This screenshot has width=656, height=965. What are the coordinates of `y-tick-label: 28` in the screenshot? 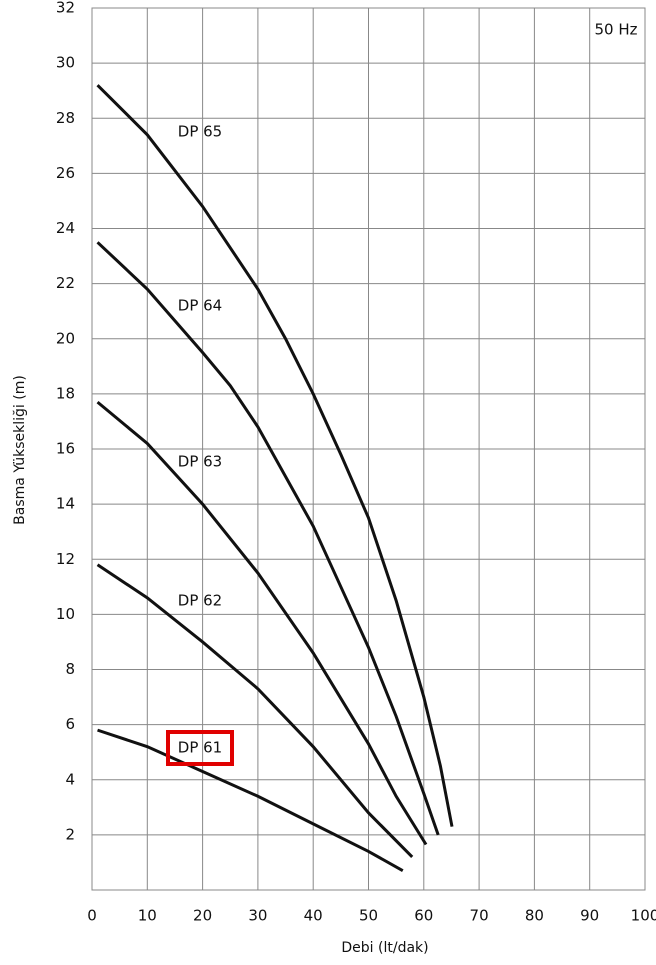 It's located at (65, 118).